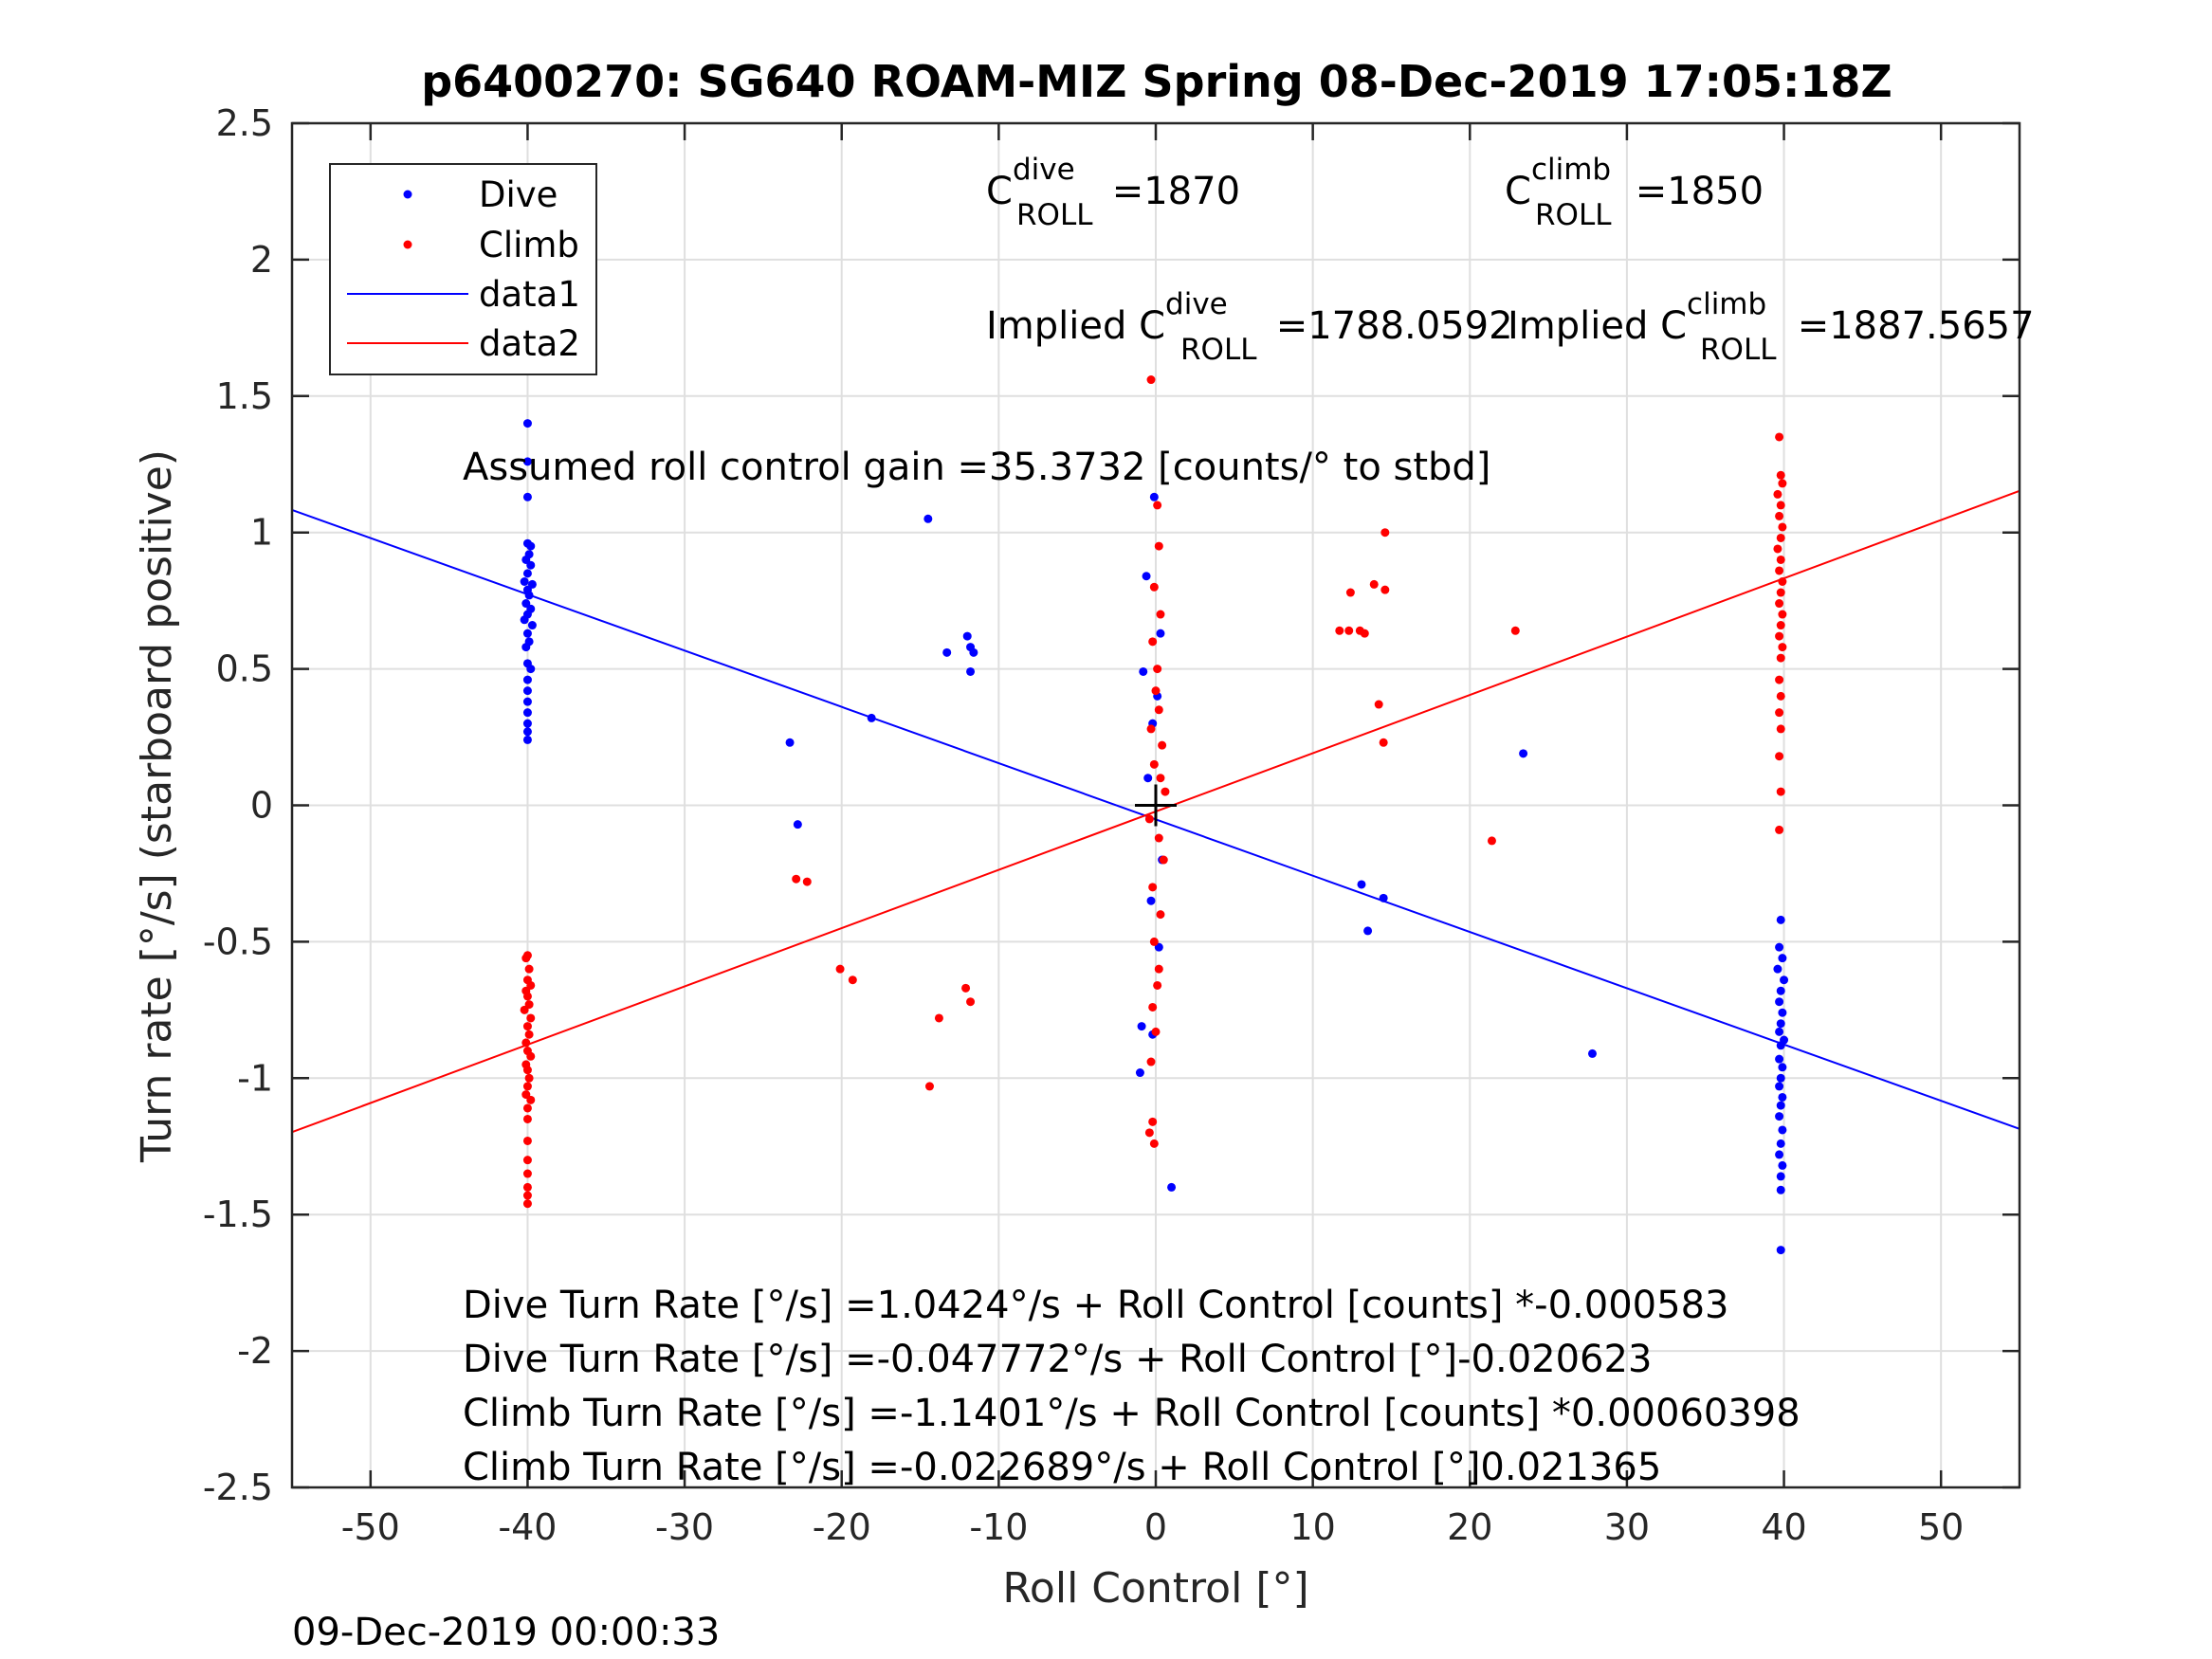 This screenshot has width=2212, height=1659. I want to click on x-tick-label: 10, so click(1312, 1527).